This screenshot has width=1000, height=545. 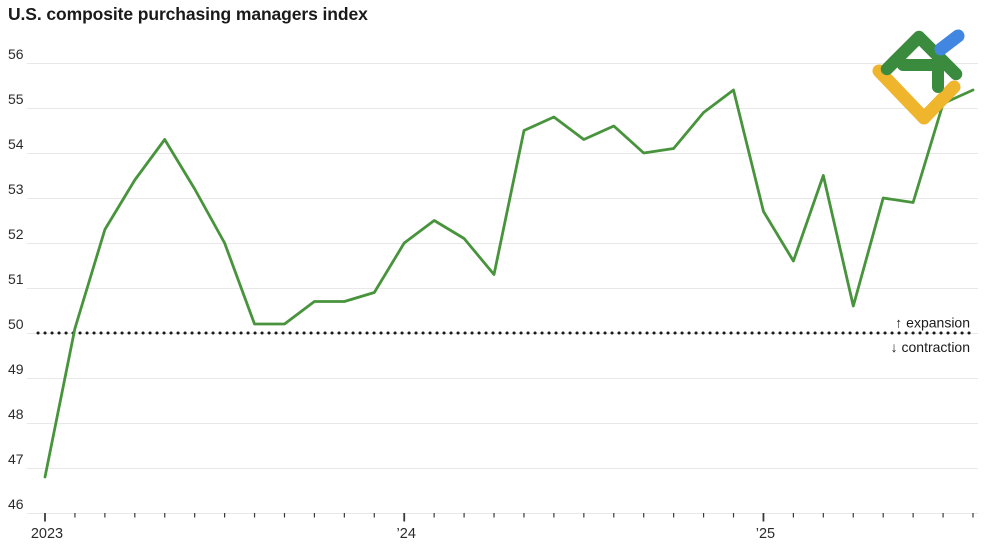 I want to click on x-axis-label: 2023, so click(x=47, y=534).